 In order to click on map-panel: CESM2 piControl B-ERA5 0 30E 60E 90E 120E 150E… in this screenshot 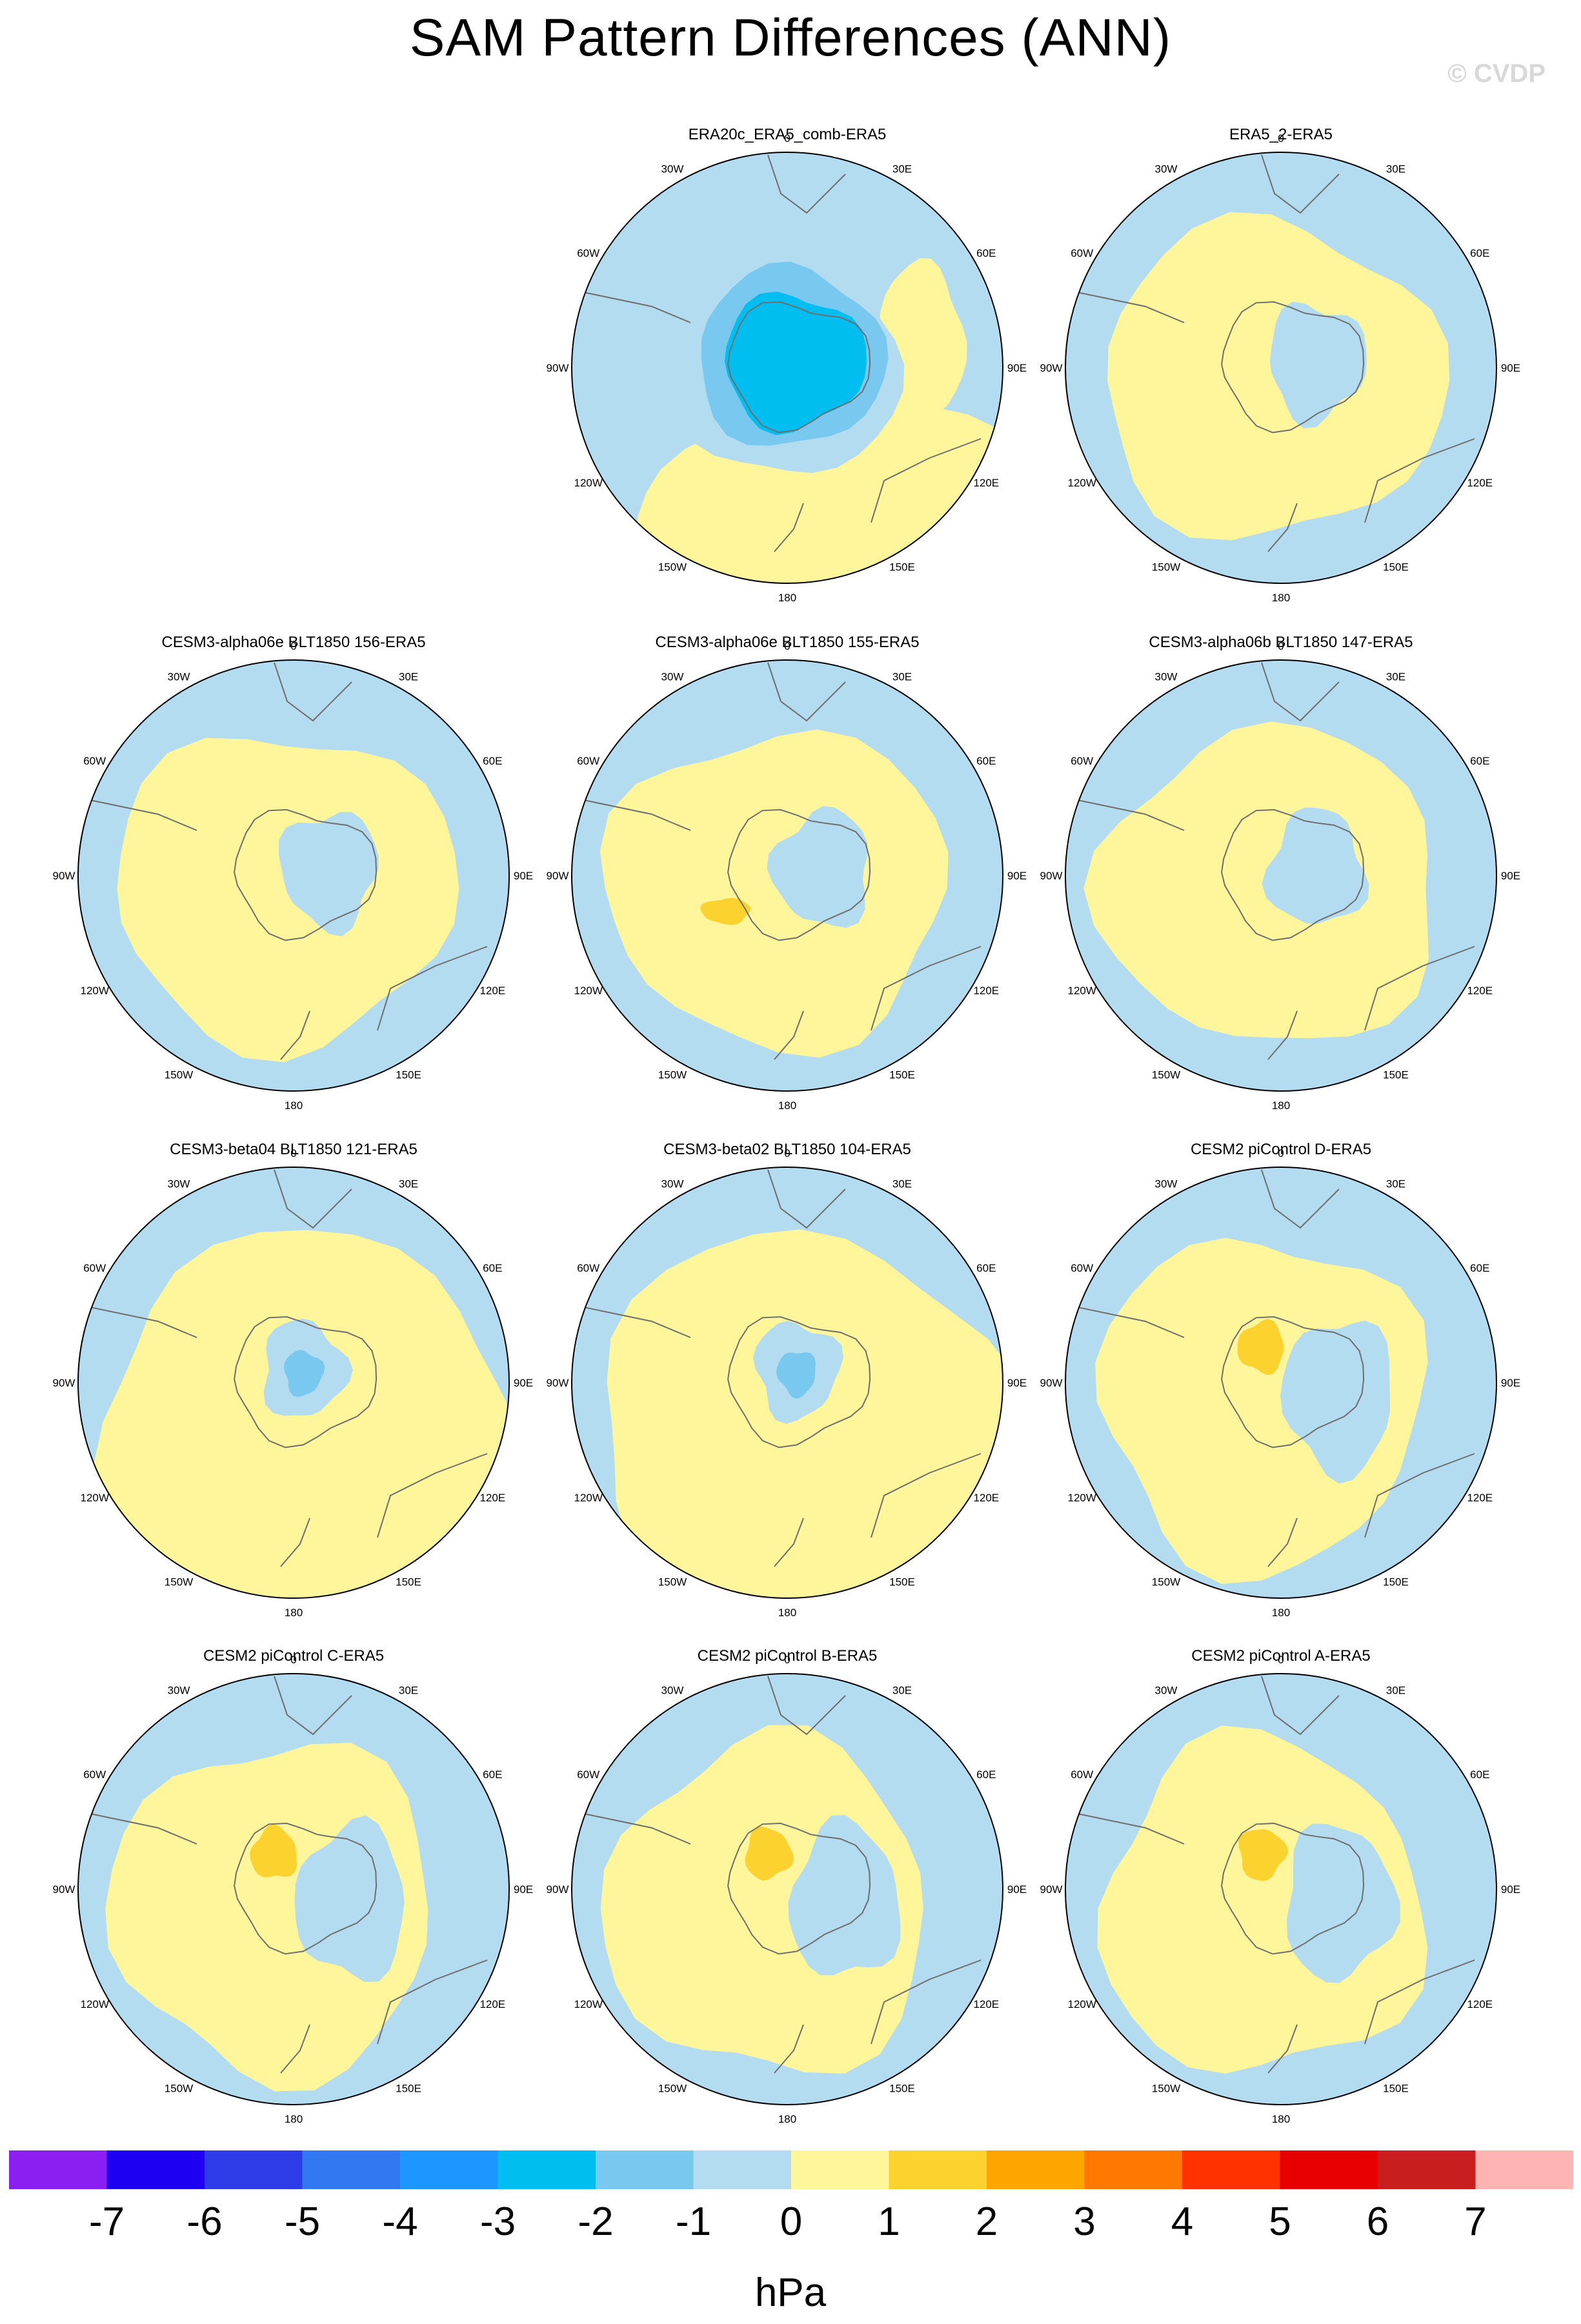, I will do `click(787, 1898)`.